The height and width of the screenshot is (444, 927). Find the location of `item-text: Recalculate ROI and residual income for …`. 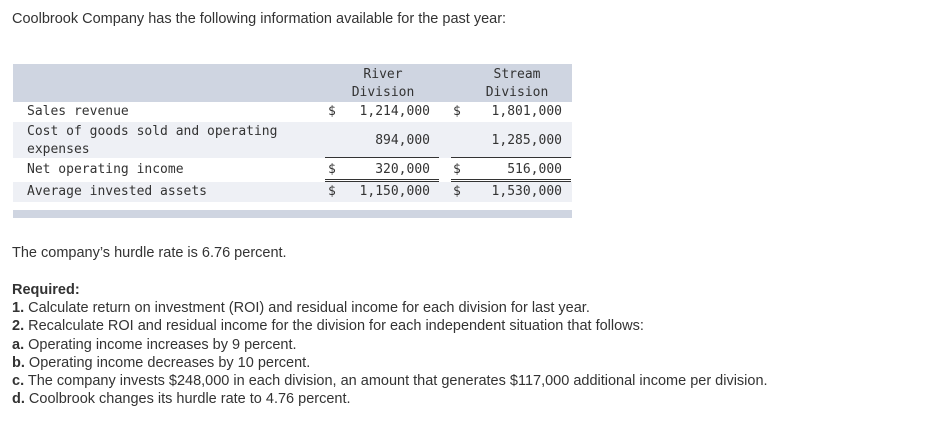

item-text: Recalculate ROI and residual income for … is located at coordinates (334, 326).